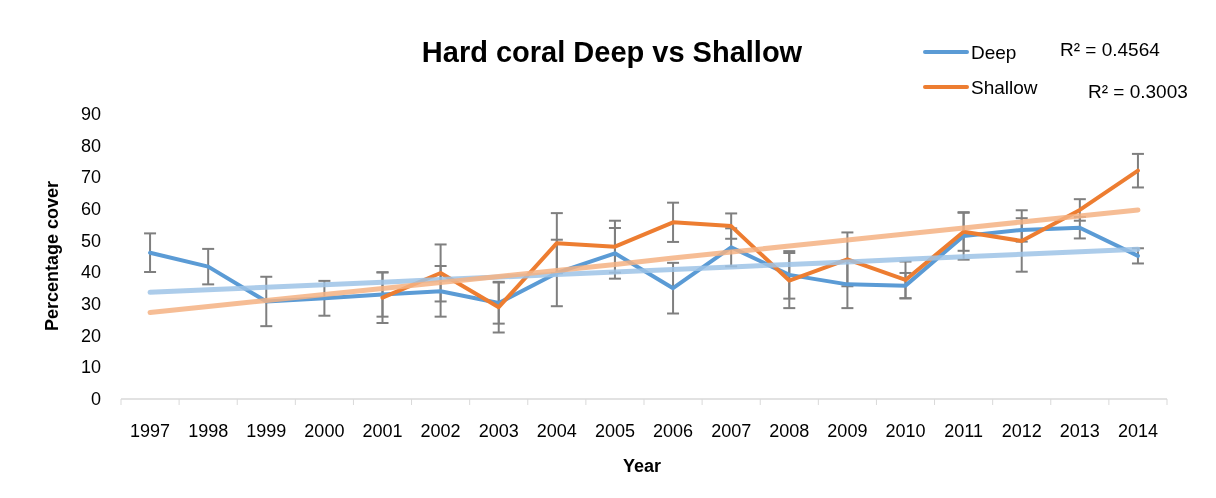  What do you see at coordinates (90, 304) in the screenshot?
I see `y-tick-label: 30` at bounding box center [90, 304].